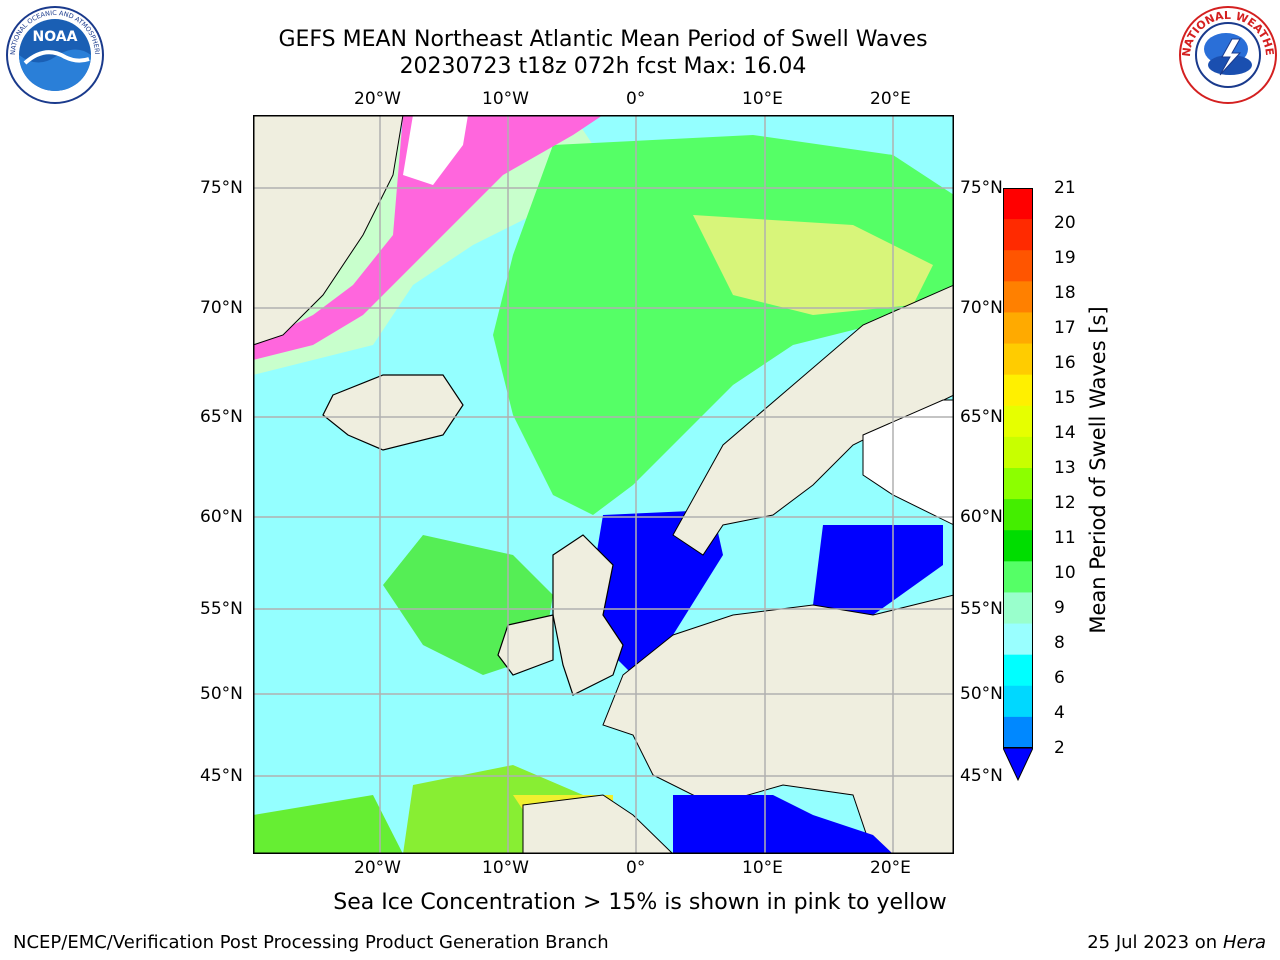  Describe the element at coordinates (1065, 573) in the screenshot. I see `colorbar-tick-label: 10` at that location.